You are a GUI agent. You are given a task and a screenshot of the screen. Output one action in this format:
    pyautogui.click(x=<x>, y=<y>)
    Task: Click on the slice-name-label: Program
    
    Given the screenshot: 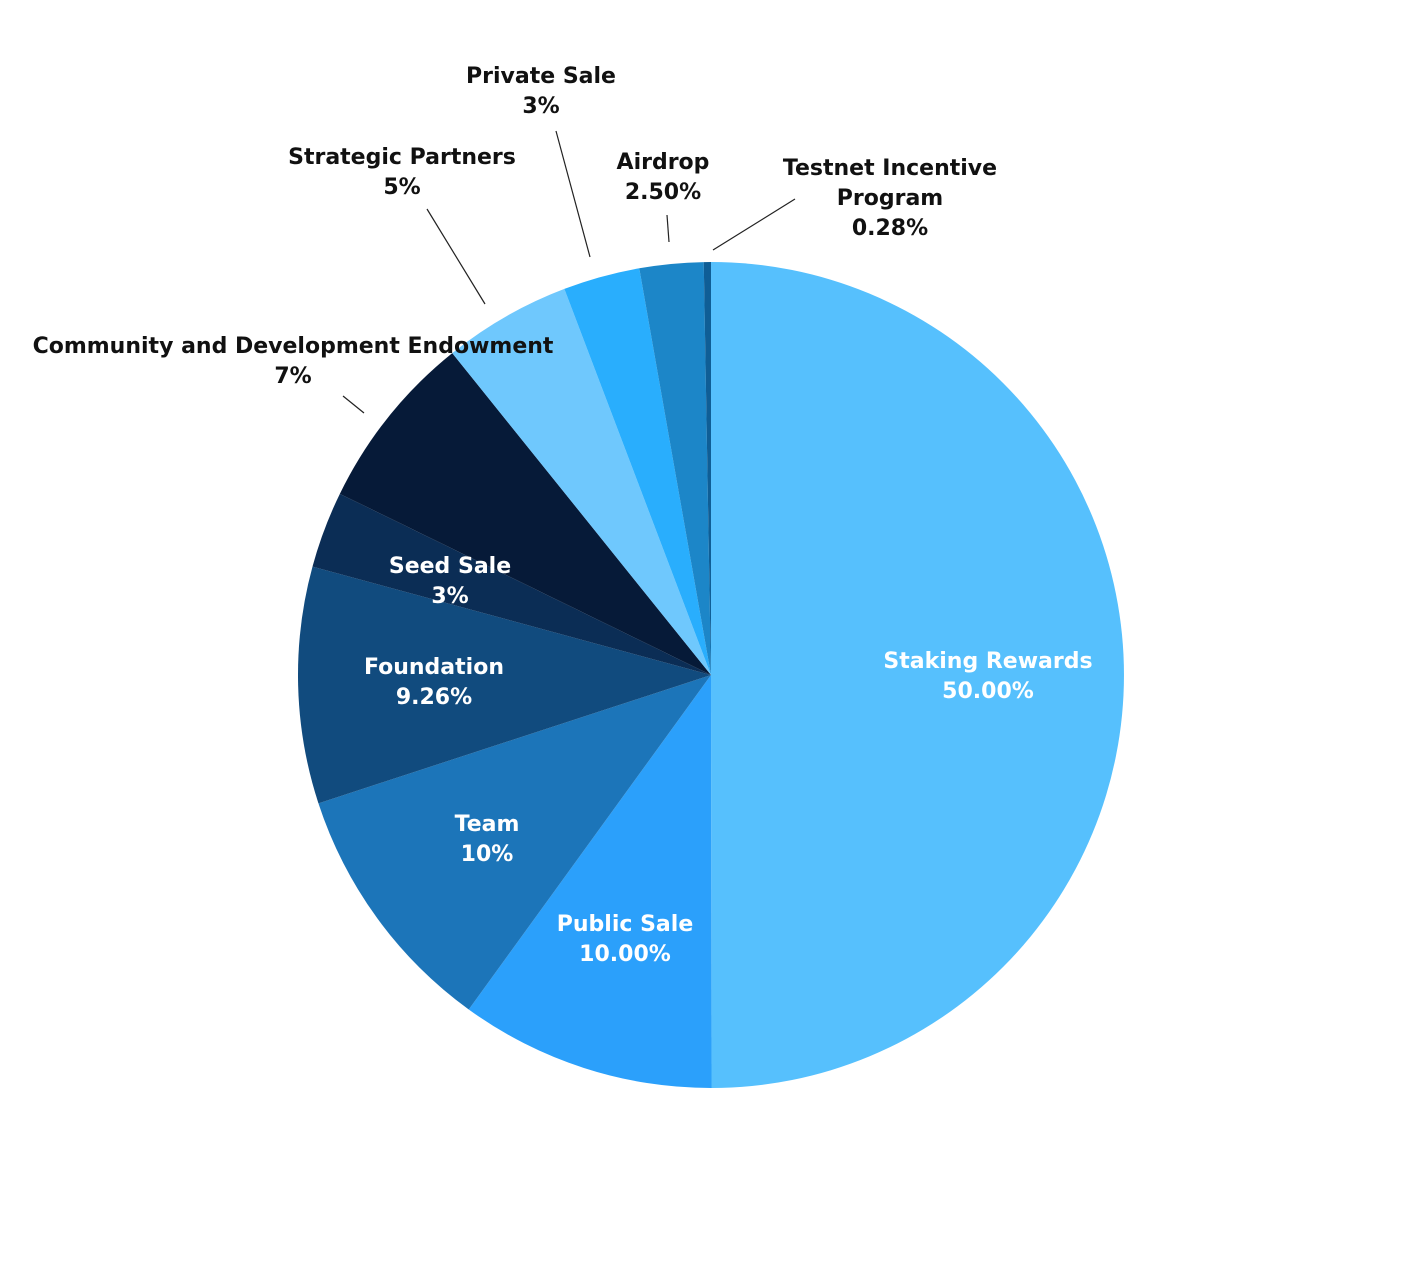 What is the action you would take?
    pyautogui.click(x=890, y=198)
    